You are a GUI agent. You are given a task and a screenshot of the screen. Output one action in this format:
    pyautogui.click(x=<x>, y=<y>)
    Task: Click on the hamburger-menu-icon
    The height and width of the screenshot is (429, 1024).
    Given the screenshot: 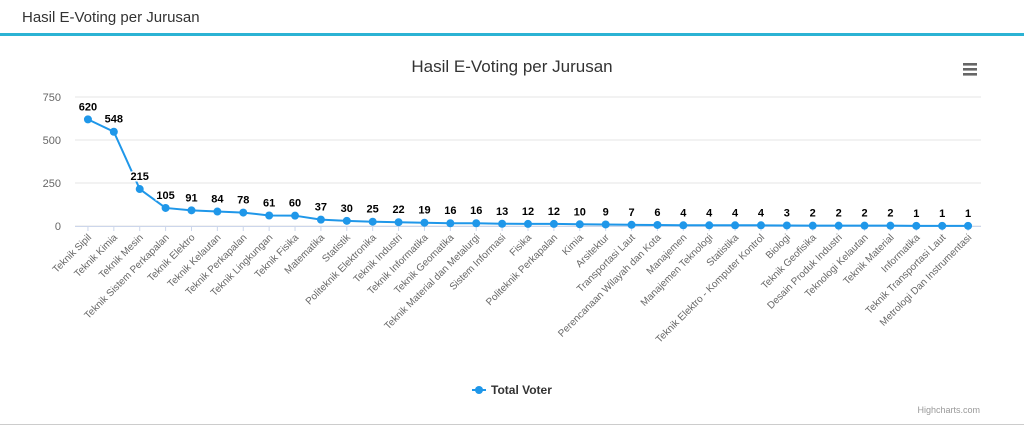 What is the action you would take?
    pyautogui.click(x=970, y=69)
    